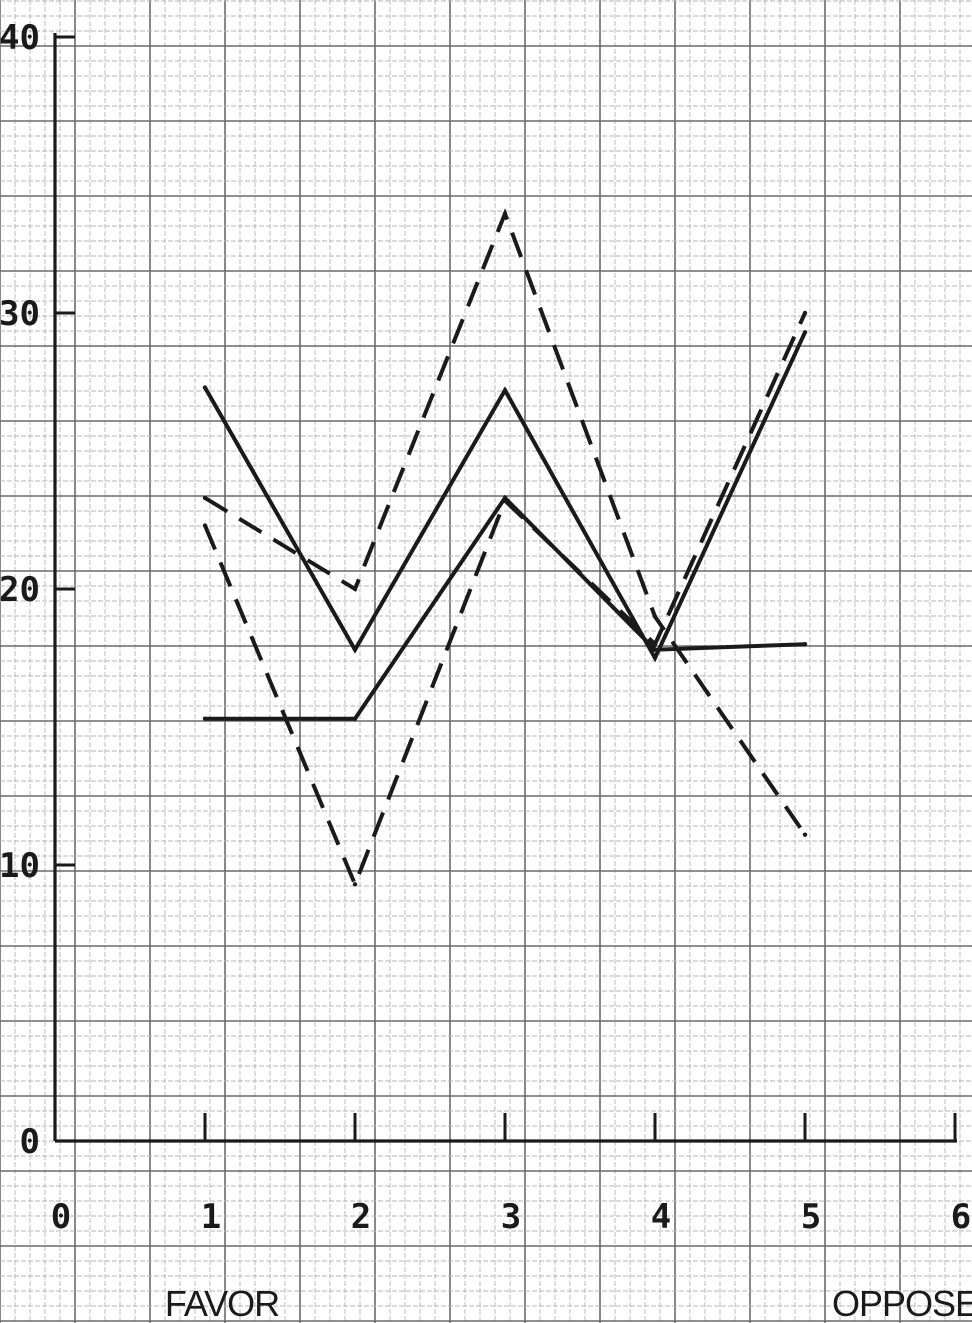  Describe the element at coordinates (902, 1303) in the screenshot. I see `x-axis-right-label: OPPOSE` at that location.